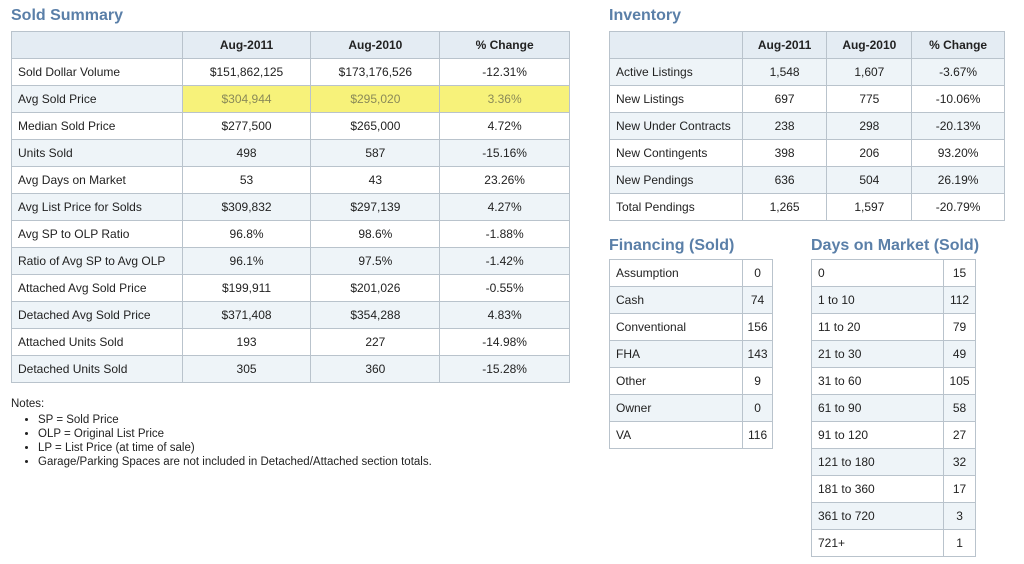 This screenshot has width=1024, height=564. I want to click on cell-value: 4.27%, so click(504, 207).